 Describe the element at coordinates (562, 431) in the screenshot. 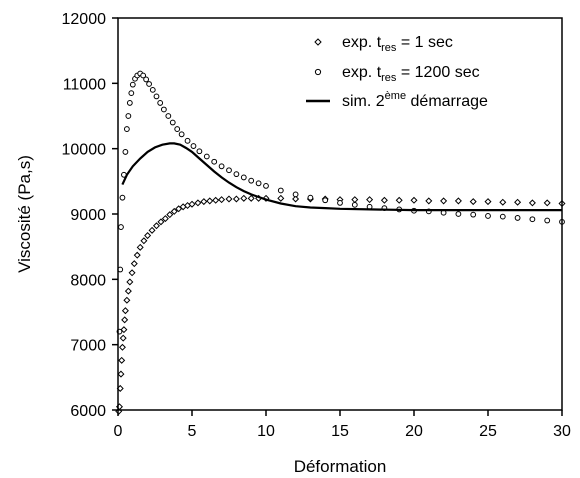

I see `x-tick-label: 30` at that location.